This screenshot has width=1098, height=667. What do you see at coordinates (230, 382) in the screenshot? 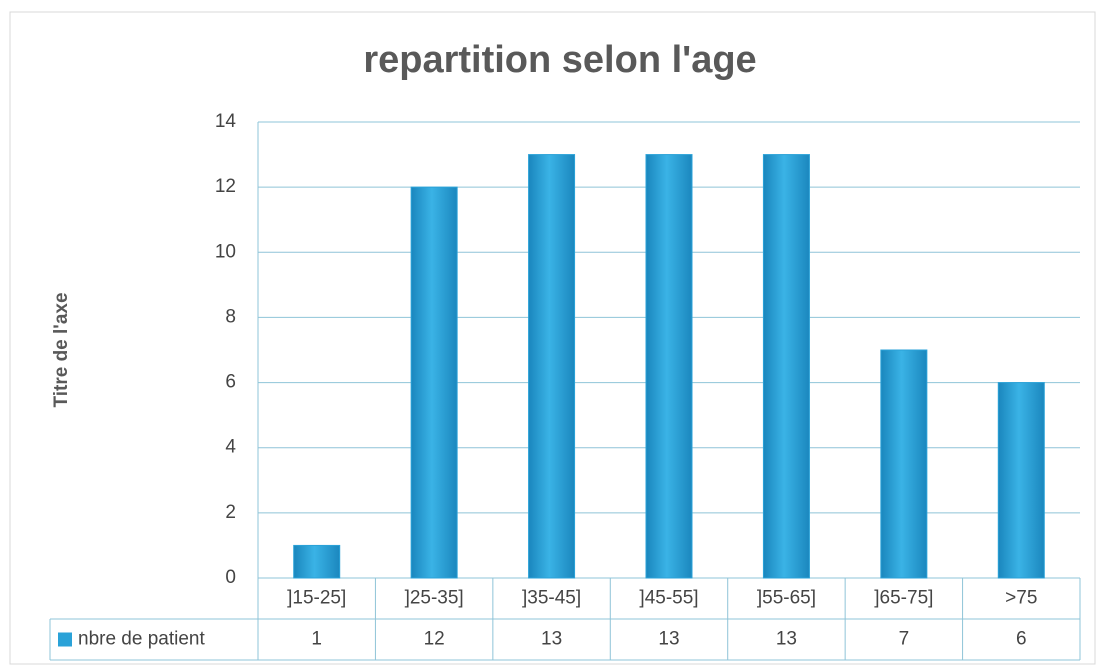
I see `y-tick-label: 6` at bounding box center [230, 382].